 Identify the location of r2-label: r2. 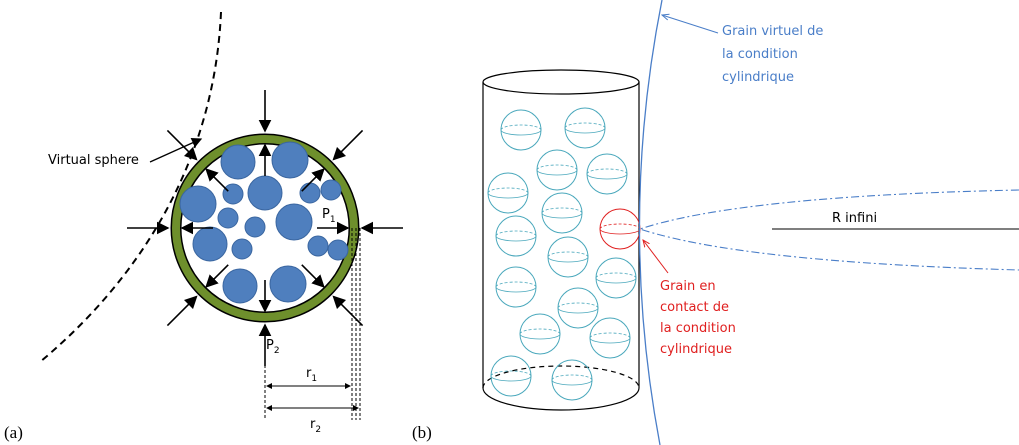
(315, 426).